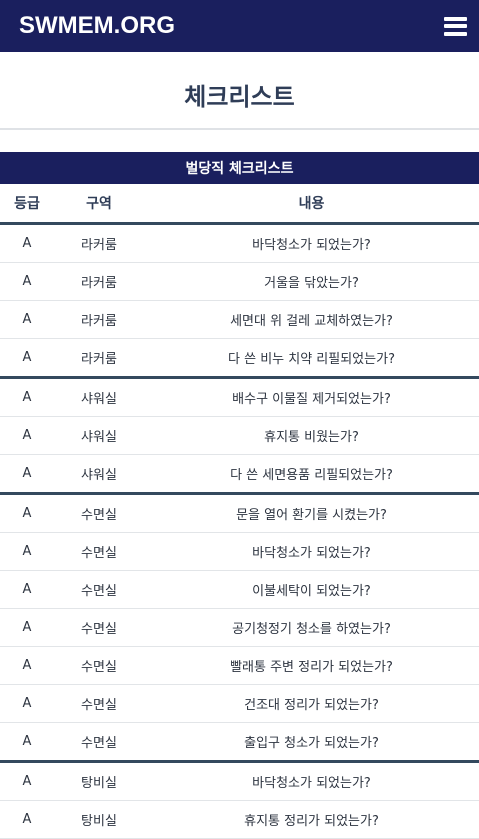  I want to click on column-header-grade: 등급, so click(27, 204).